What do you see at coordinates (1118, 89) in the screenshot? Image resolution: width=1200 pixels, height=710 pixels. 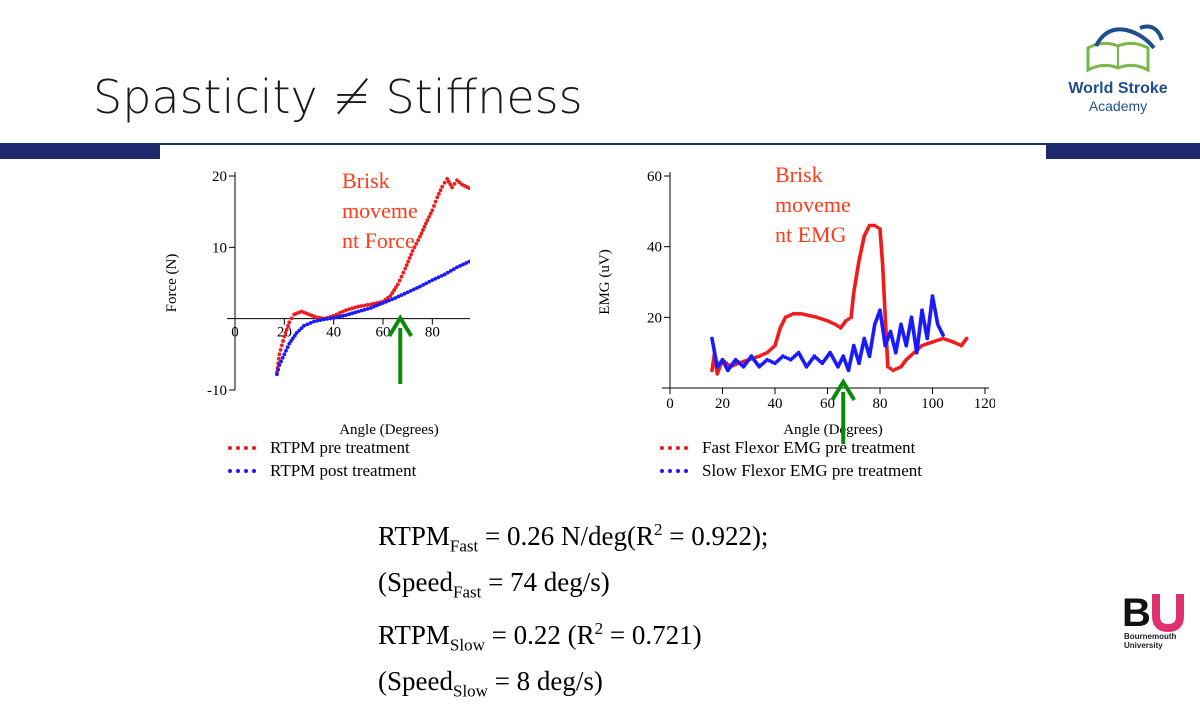 I see `wsa-line1: World Stroke` at bounding box center [1118, 89].